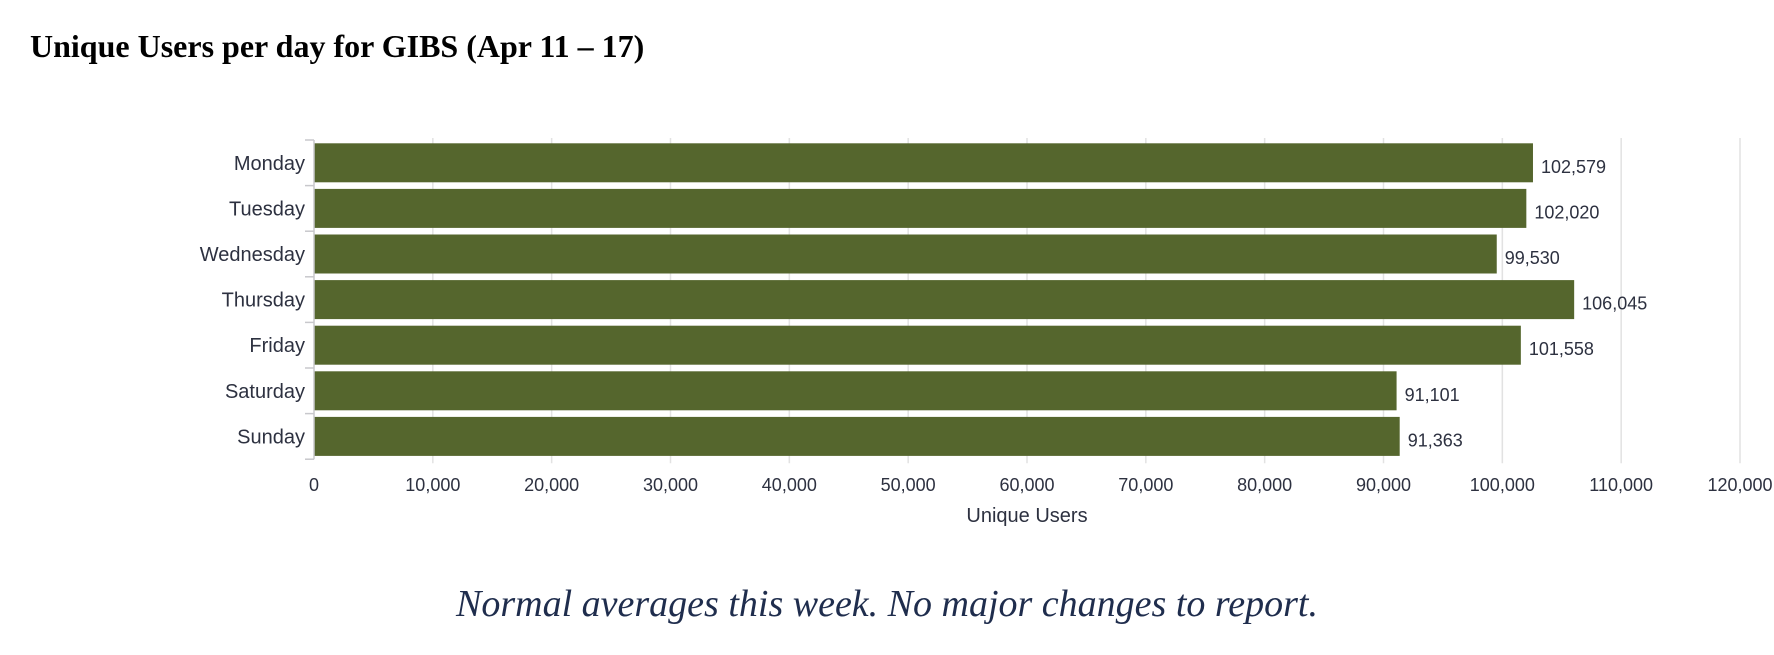 The image size is (1774, 655). I want to click on x-tick-label: 60,000, so click(1026, 485).